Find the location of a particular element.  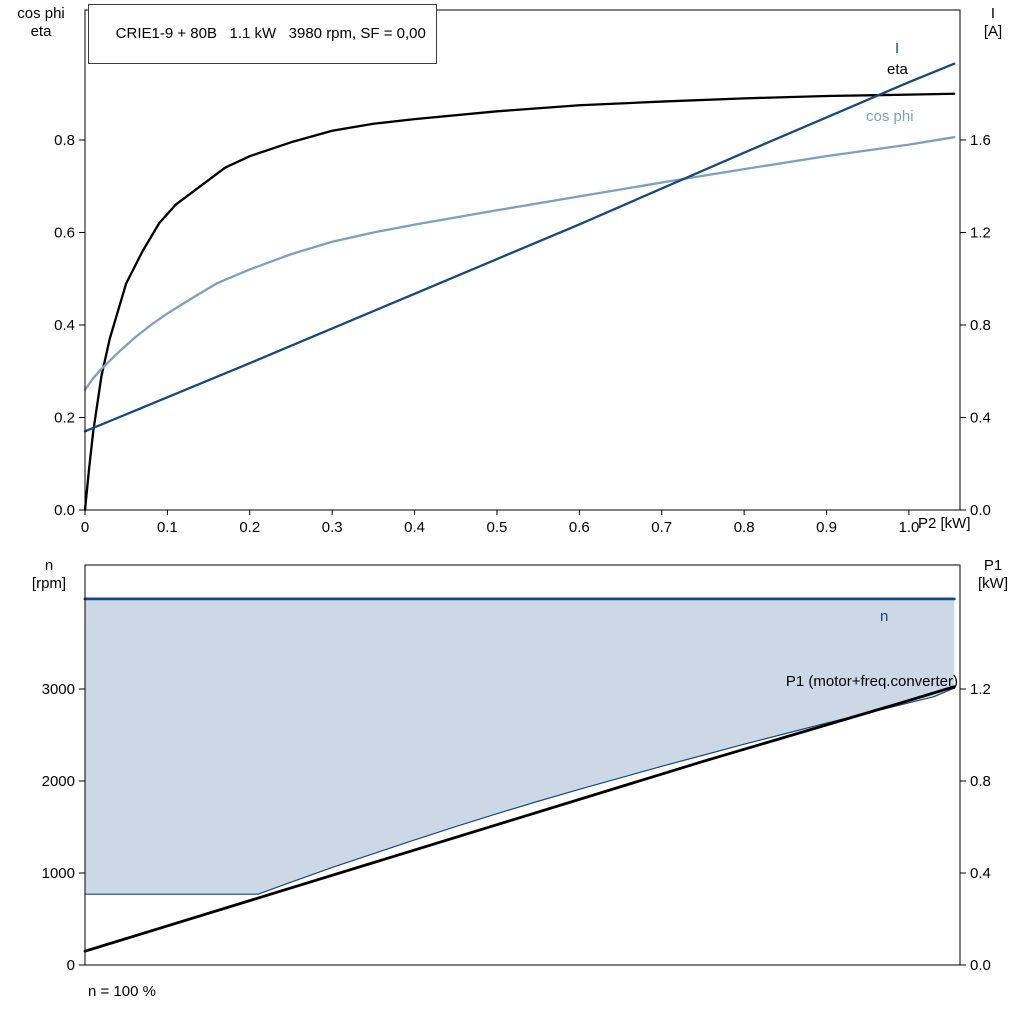

left-axis-tick-label: 0.6 is located at coordinates (64, 232).